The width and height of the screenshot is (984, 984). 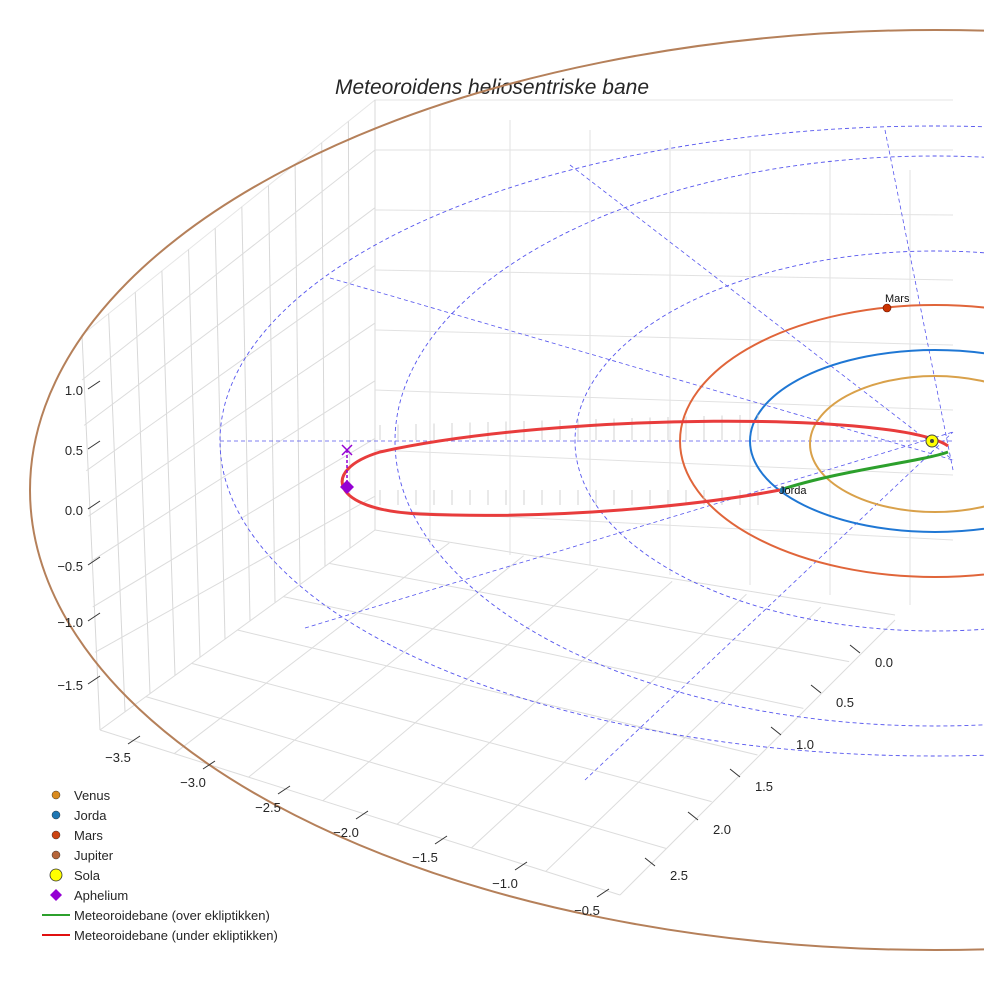 What do you see at coordinates (793, 491) in the screenshot?
I see `label-jorda: Jorda` at bounding box center [793, 491].